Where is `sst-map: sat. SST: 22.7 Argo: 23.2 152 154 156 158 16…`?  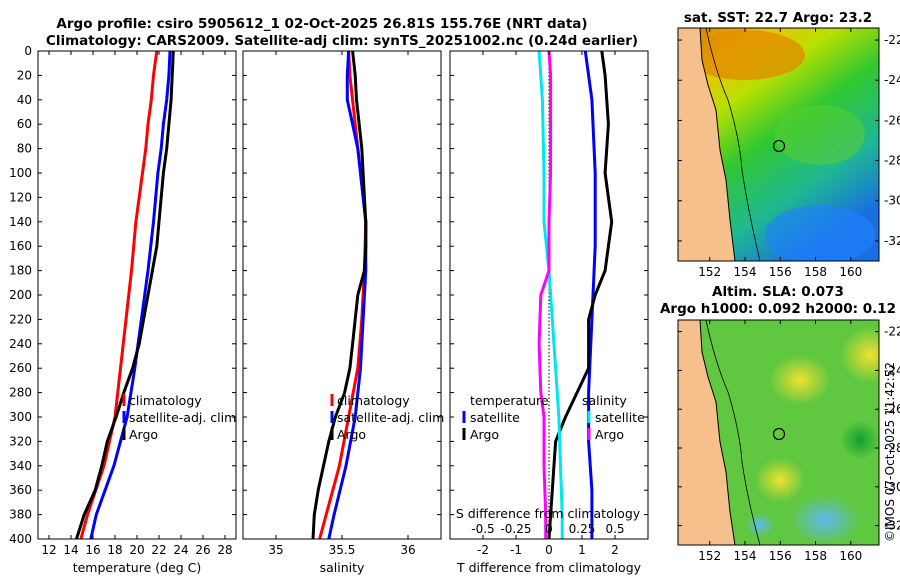
sst-map: sat. SST: 22.7 Argo: 23.2 152 154 156 158 16… is located at coordinates (788, 144).